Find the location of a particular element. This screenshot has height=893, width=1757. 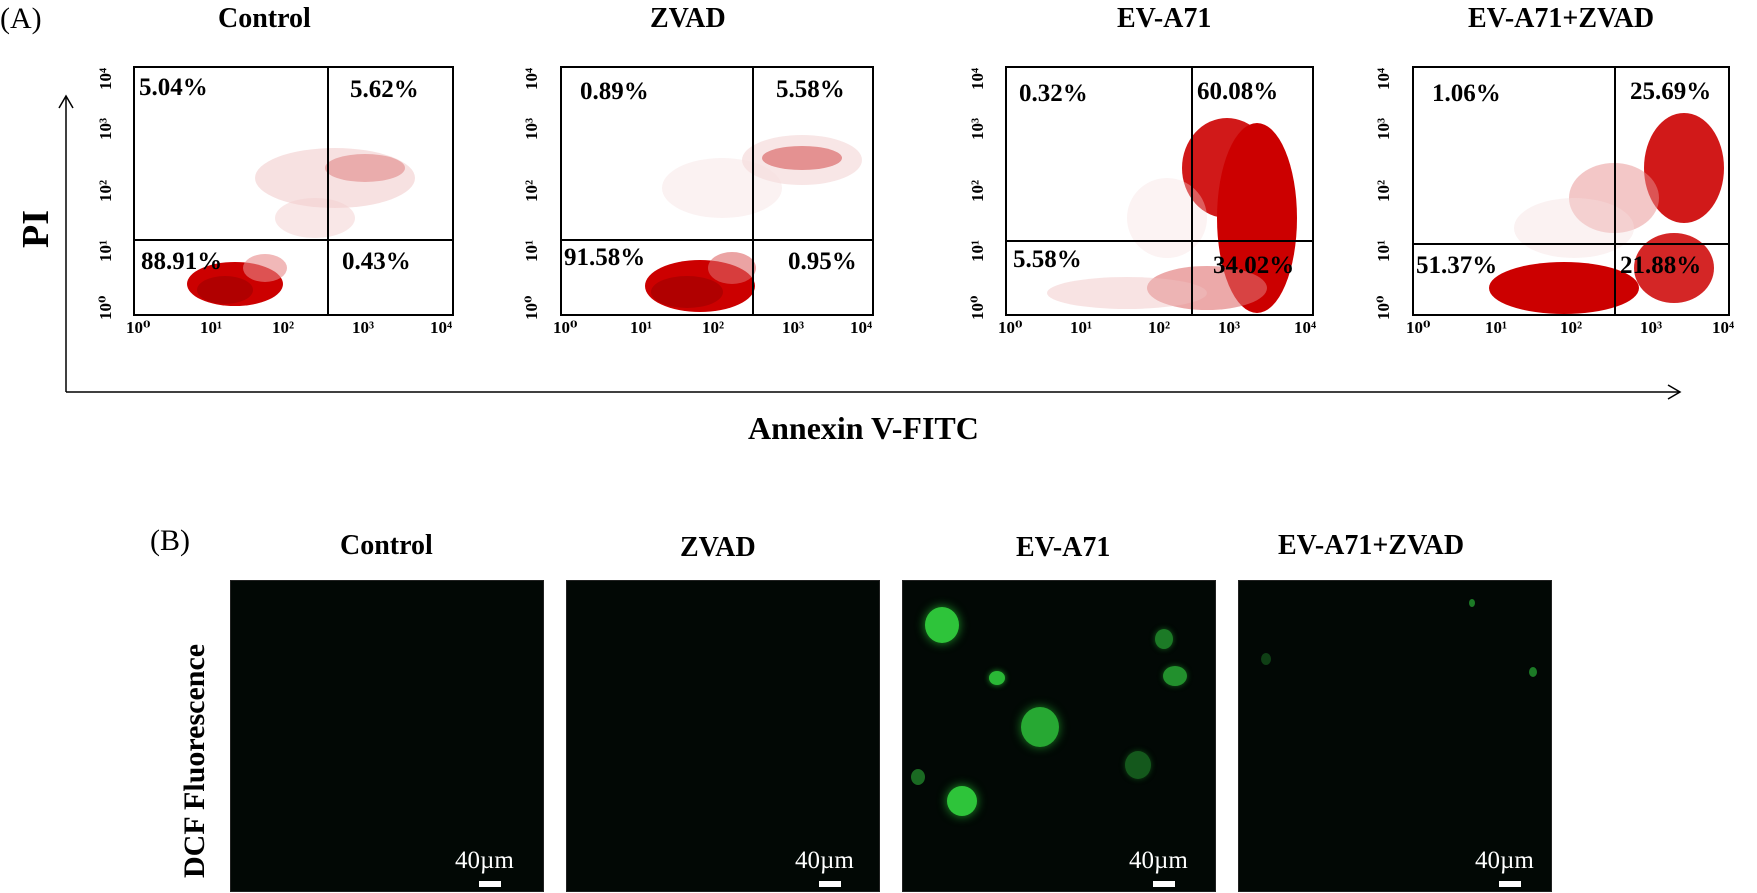

flow-plot-title-ev-a71-zvad: EV-A71+ZVAD is located at coordinates (1561, 18).